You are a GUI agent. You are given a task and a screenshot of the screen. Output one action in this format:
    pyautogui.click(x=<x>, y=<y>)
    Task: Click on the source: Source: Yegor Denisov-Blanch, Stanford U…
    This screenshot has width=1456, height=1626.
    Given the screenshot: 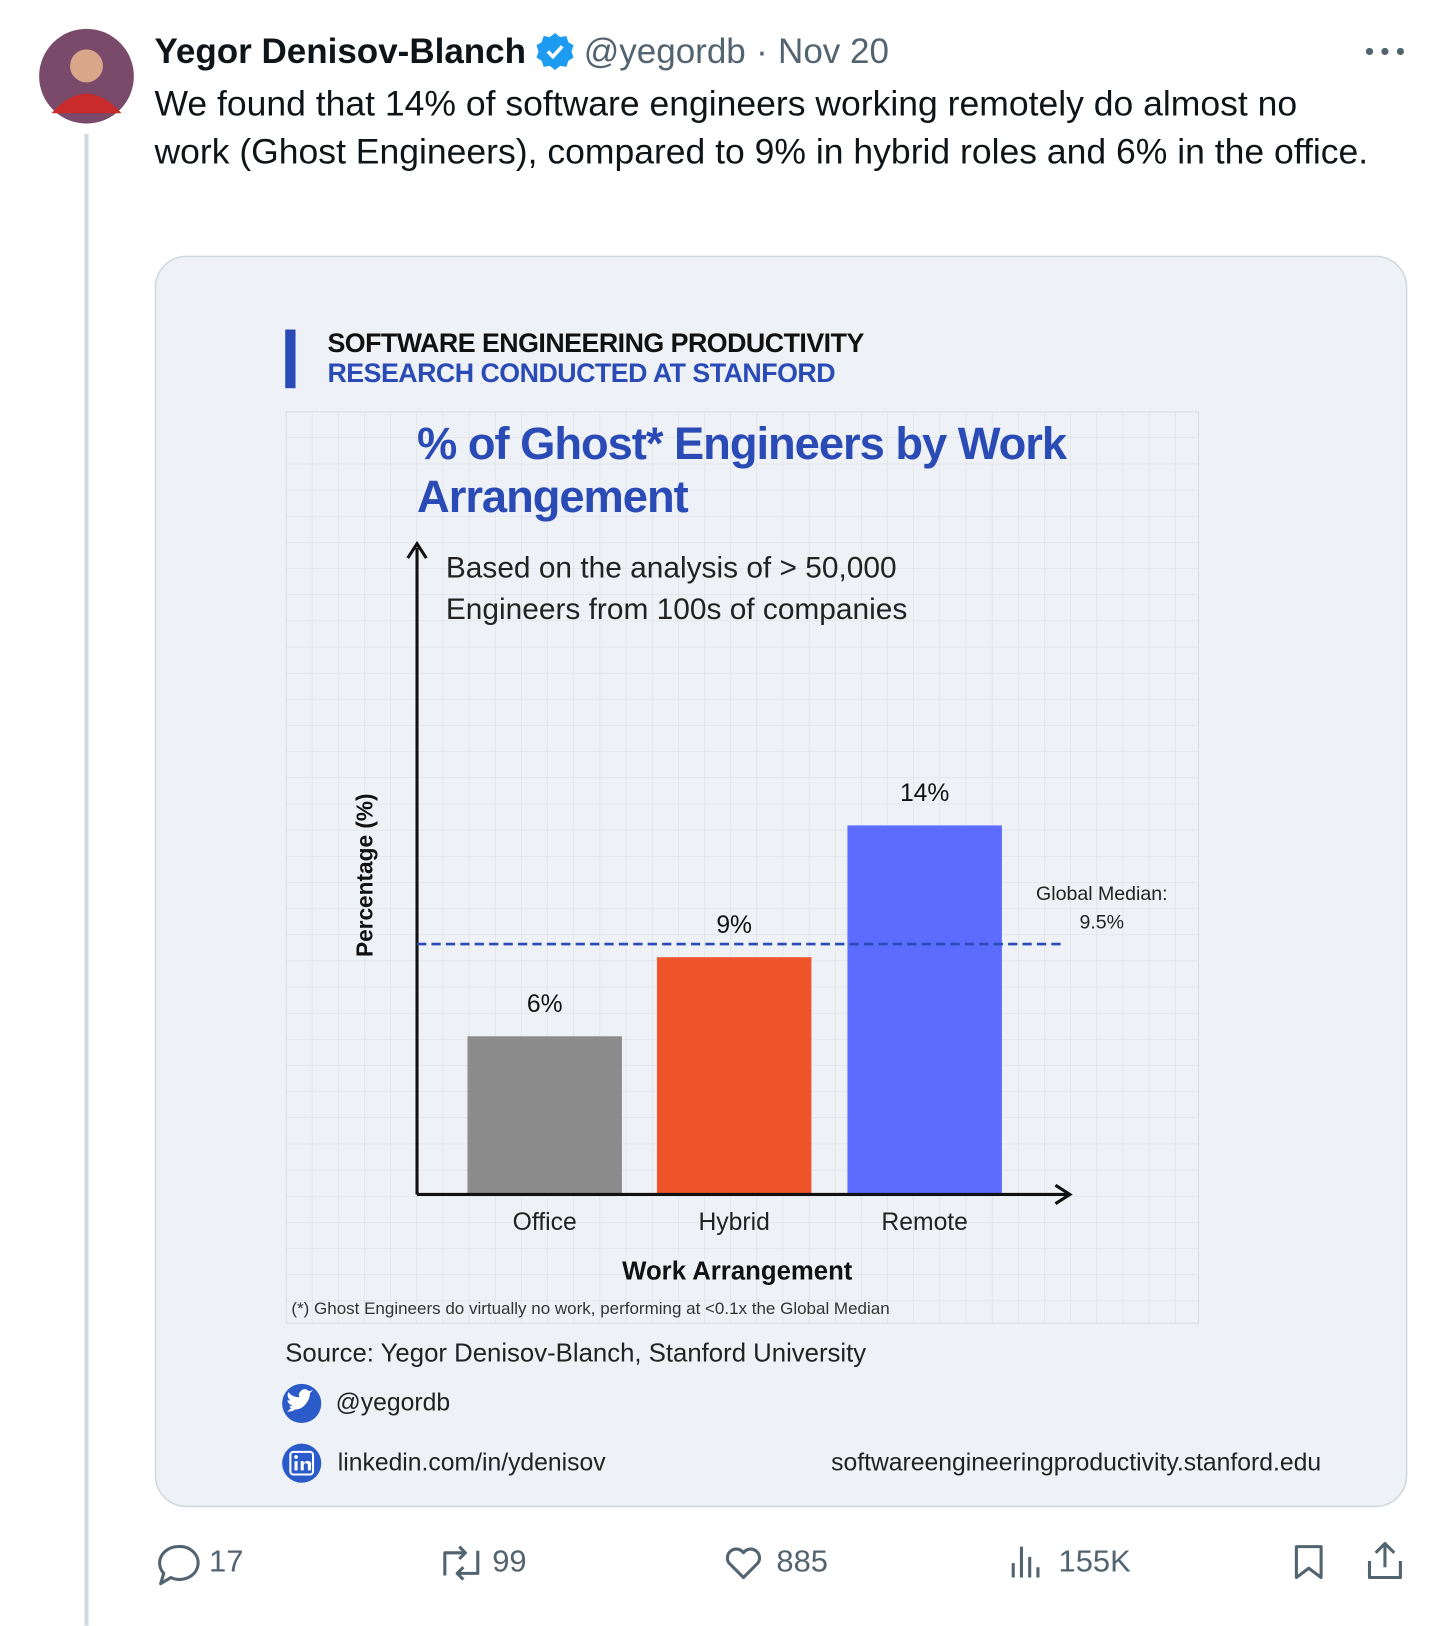 What is the action you would take?
    pyautogui.click(x=576, y=1353)
    